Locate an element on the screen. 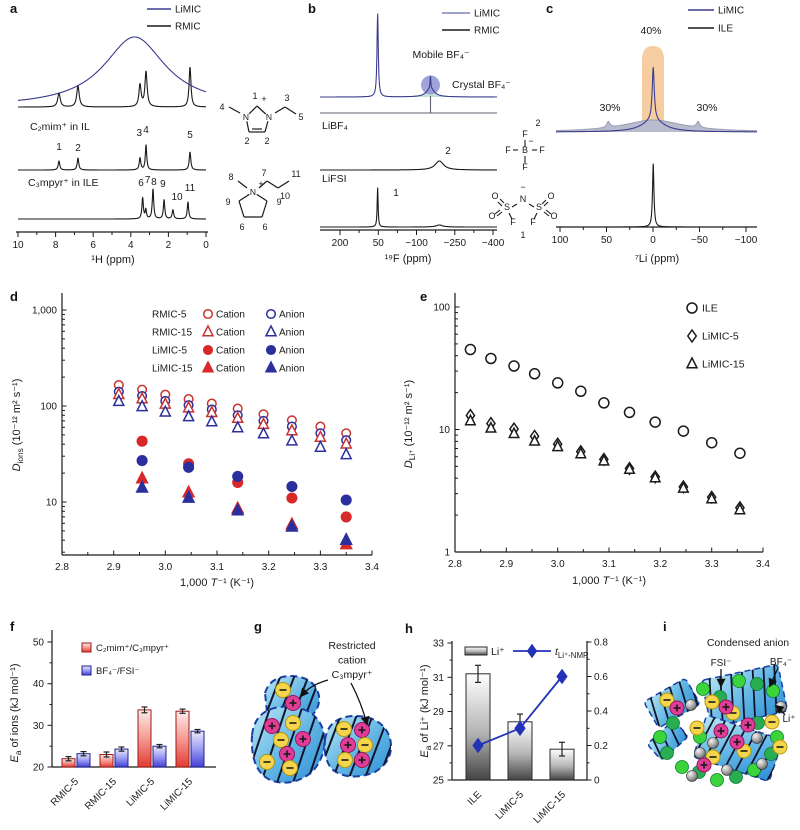  peak-label: 5 is located at coordinates (190, 135).